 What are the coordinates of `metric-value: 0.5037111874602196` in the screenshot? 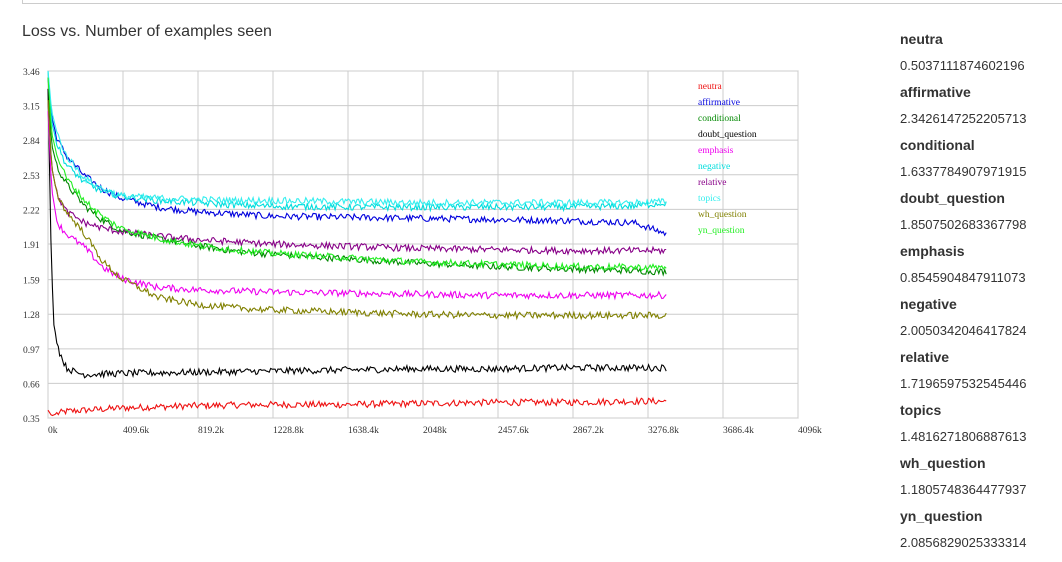 It's located at (962, 65).